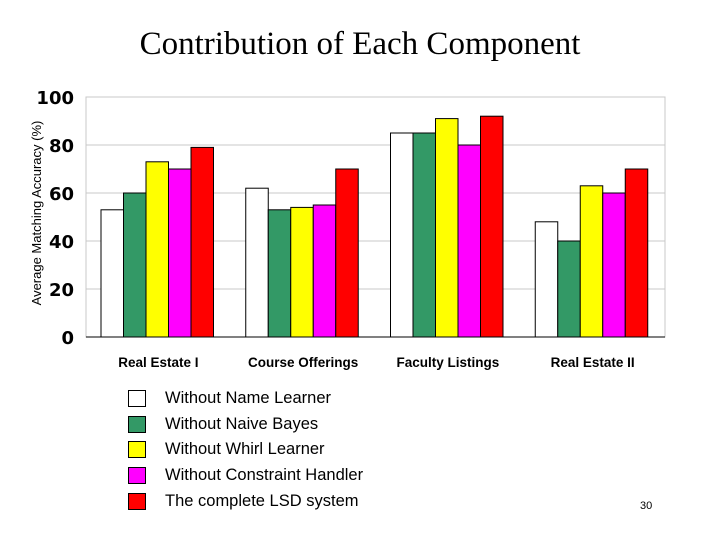 Image resolution: width=720 pixels, height=540 pixels. Describe the element at coordinates (61, 194) in the screenshot. I see `y-tick-label: 60` at that location.